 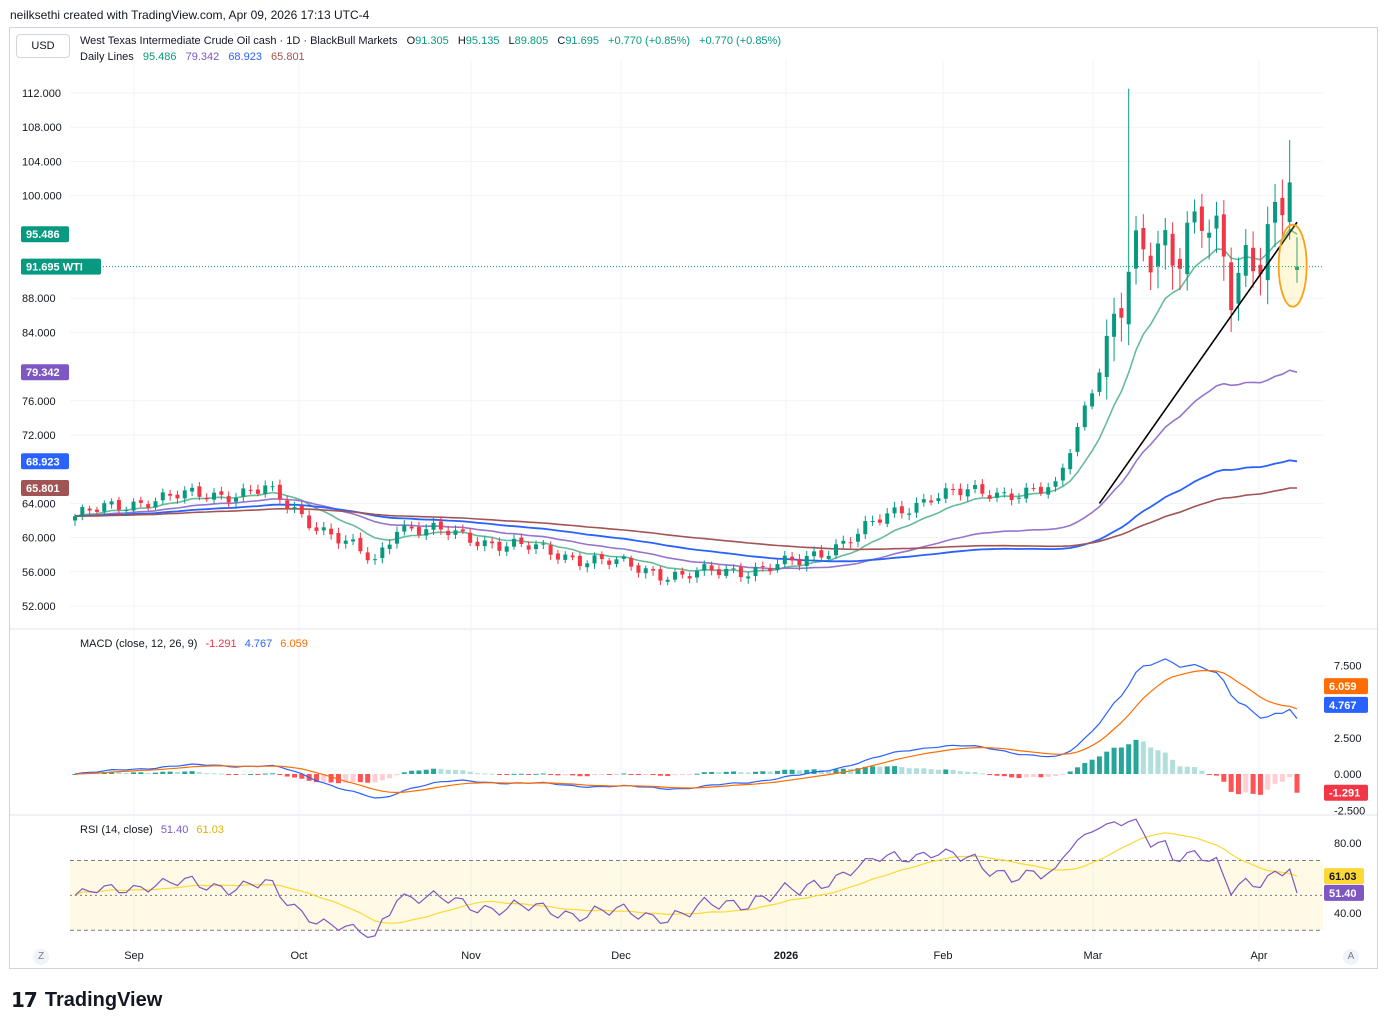 I want to click on price-badge-label: 65.801, so click(x=43, y=489).